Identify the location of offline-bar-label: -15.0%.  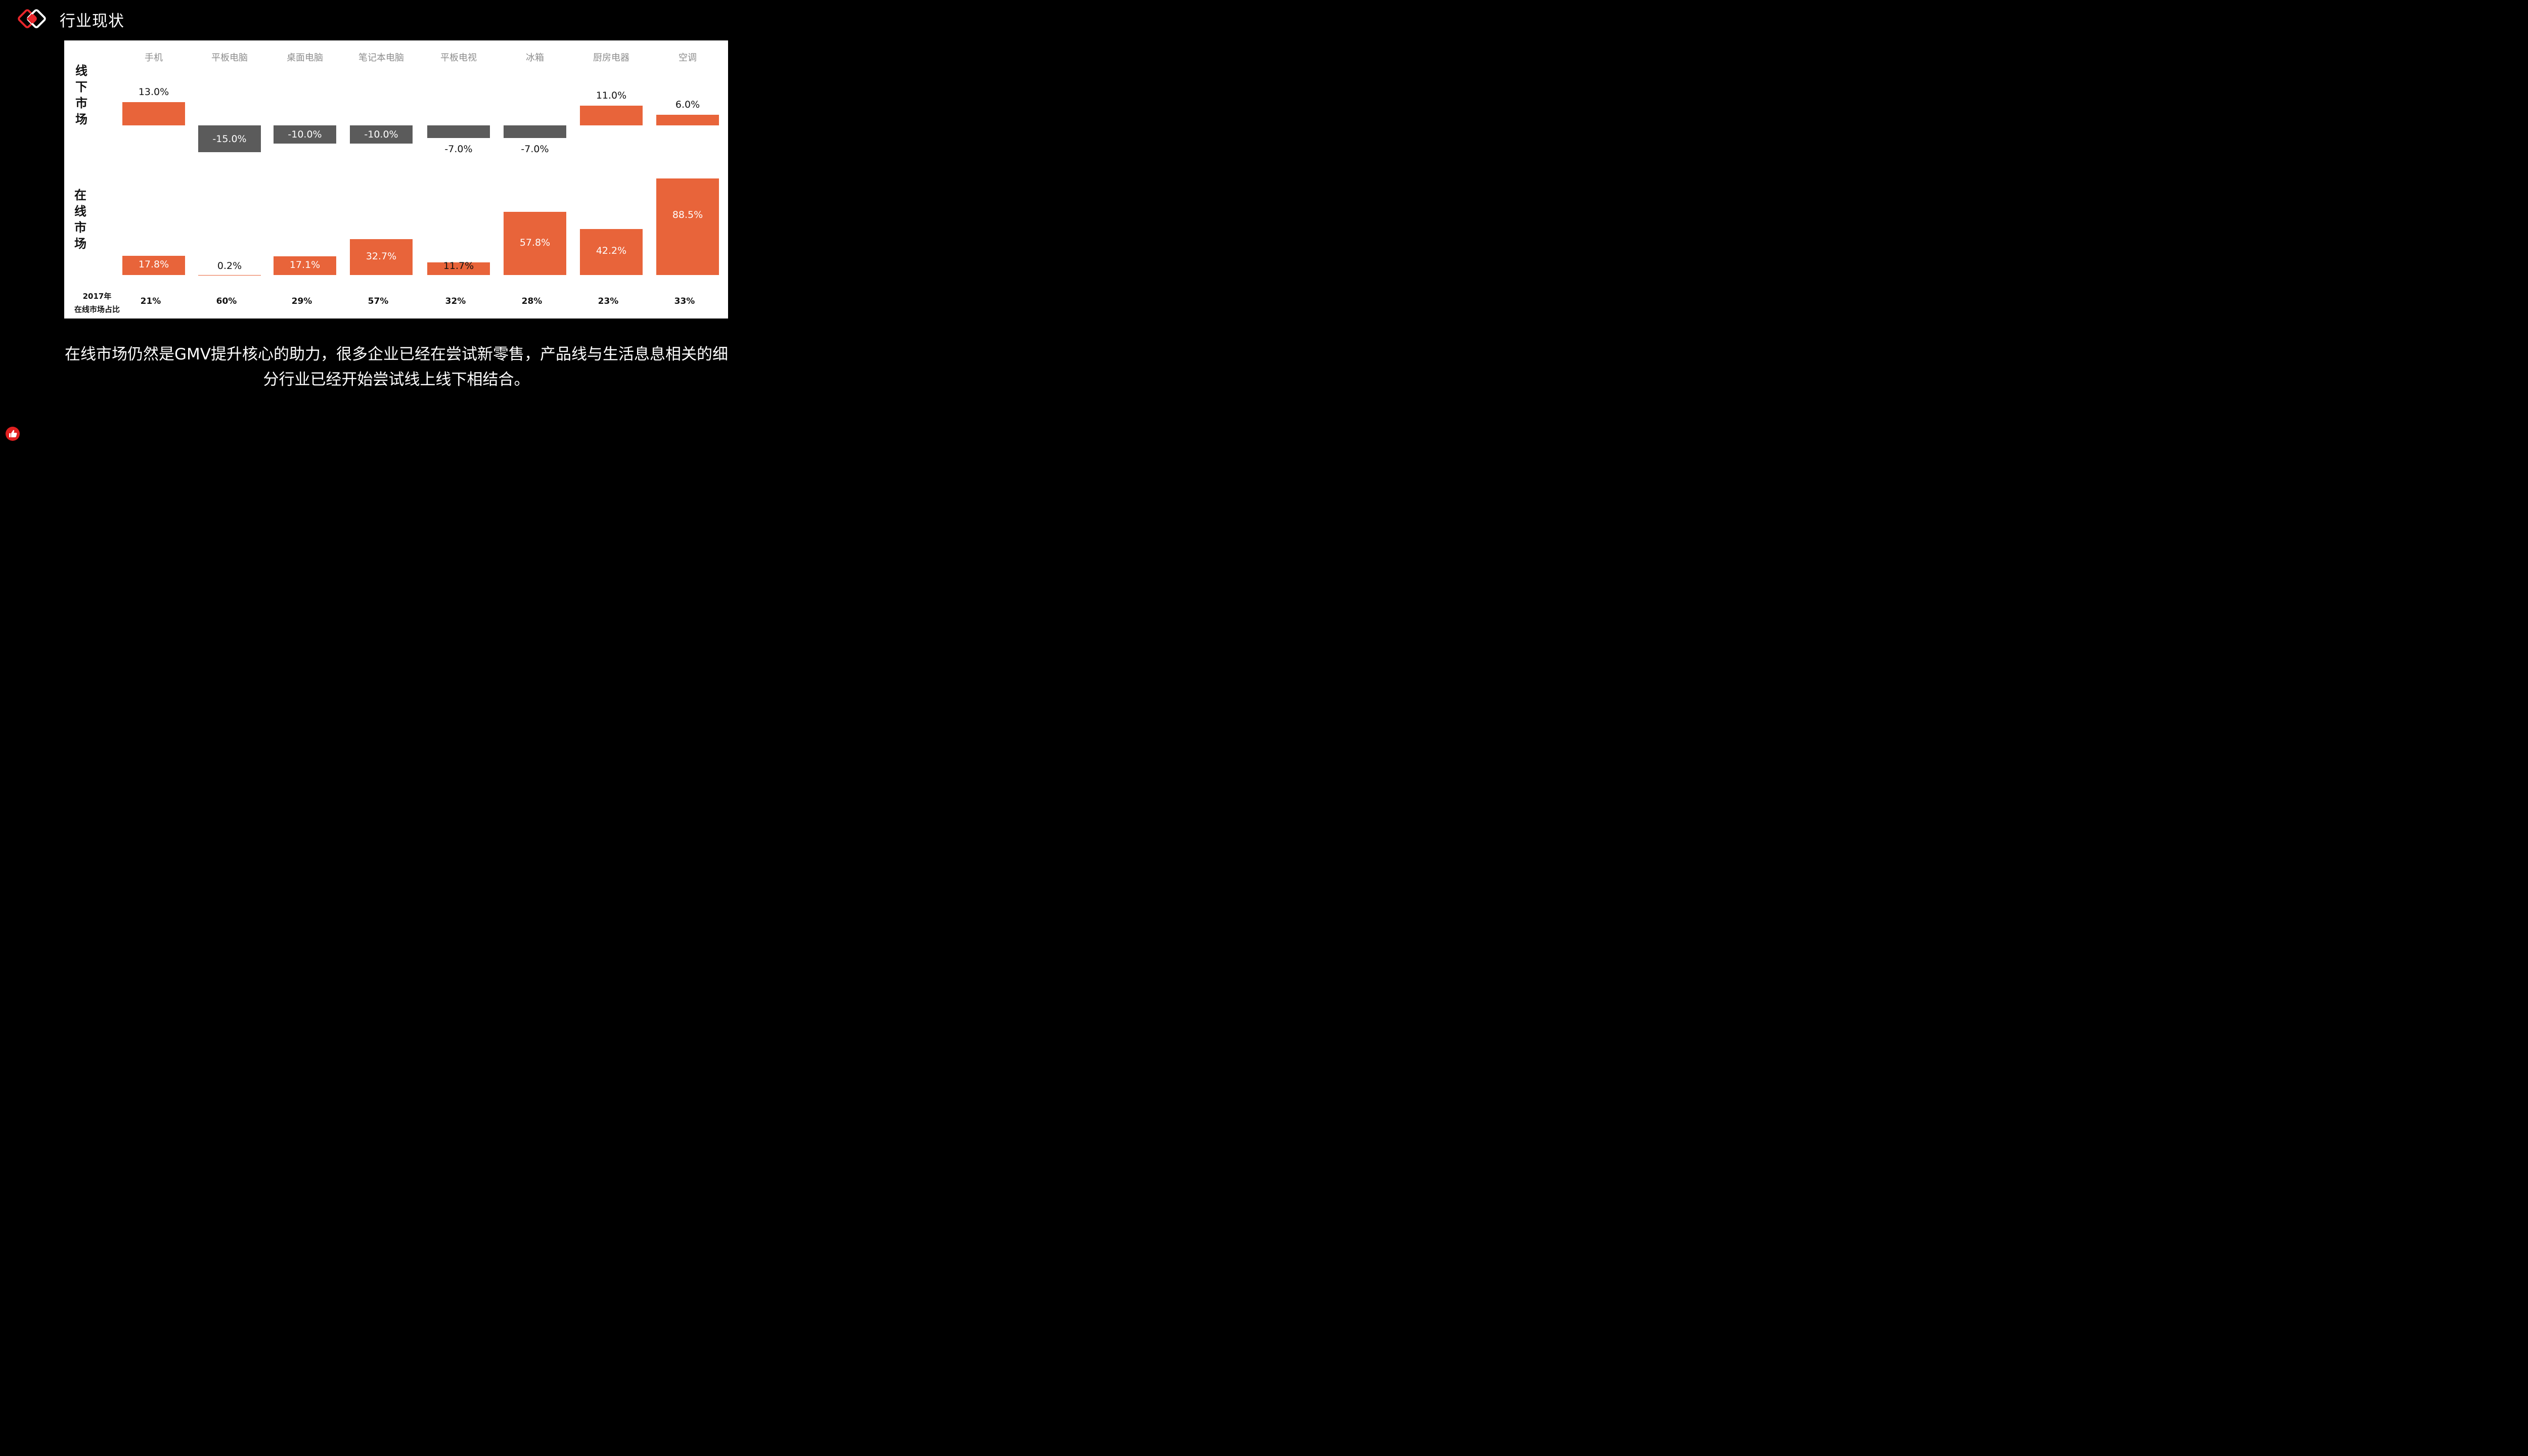
(230, 139).